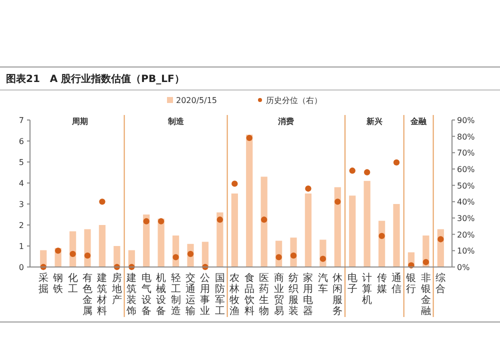 This screenshot has width=500, height=362. Describe the element at coordinates (58, 284) in the screenshot. I see `x-tick-label: 钢铁` at that location.